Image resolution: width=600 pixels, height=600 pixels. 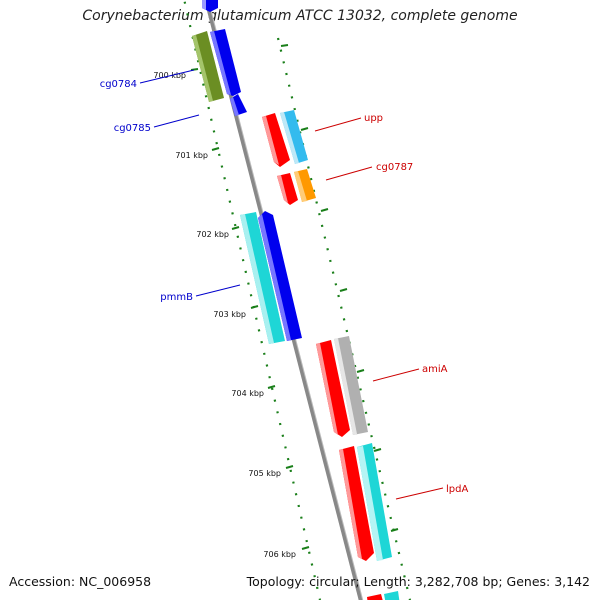 I want to click on gene-red-cg0787, so click(x=287, y=189).